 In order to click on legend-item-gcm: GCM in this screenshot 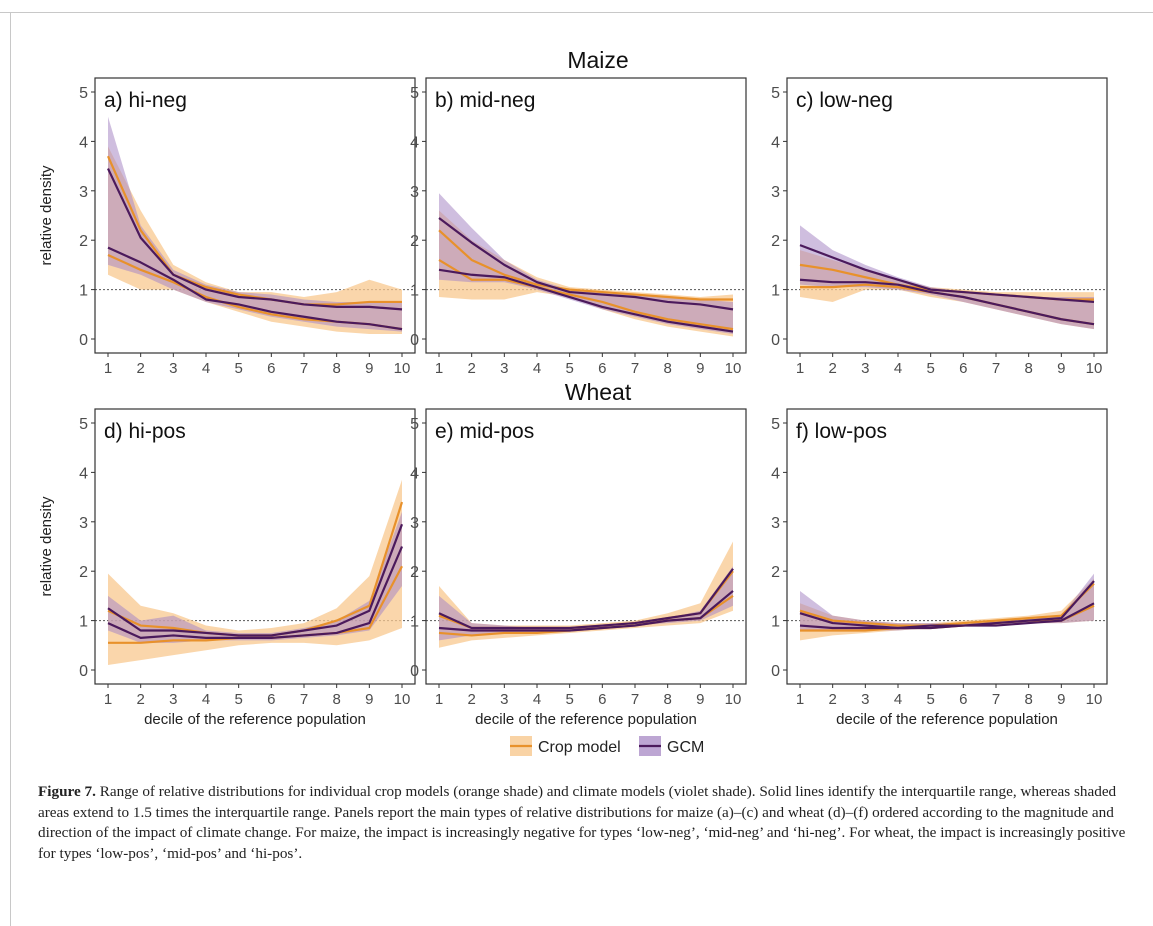, I will do `click(671, 746)`.